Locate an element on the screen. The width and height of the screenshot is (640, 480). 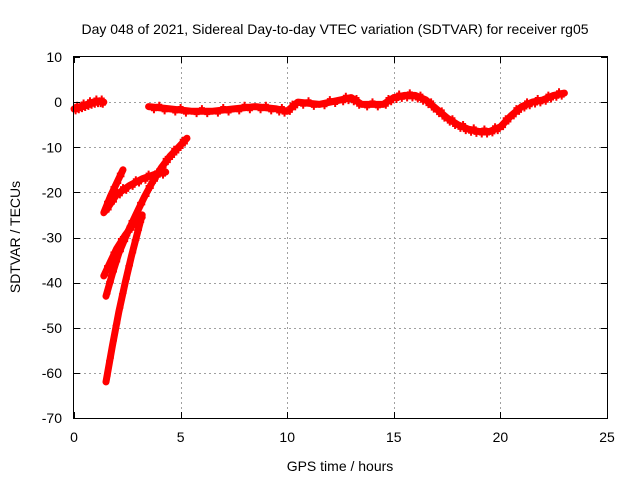
y-tick-label: -10 is located at coordinates (52, 147).